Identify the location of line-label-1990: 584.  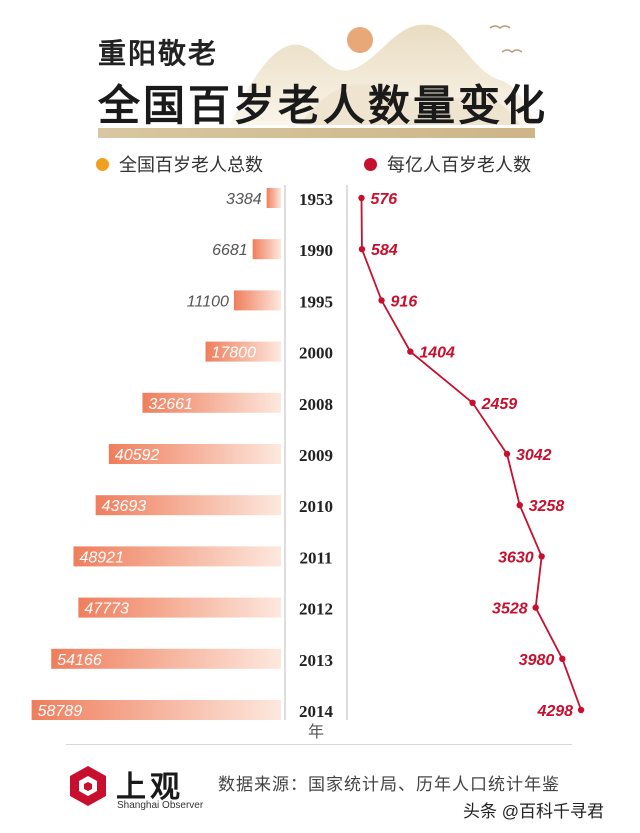
(384, 250).